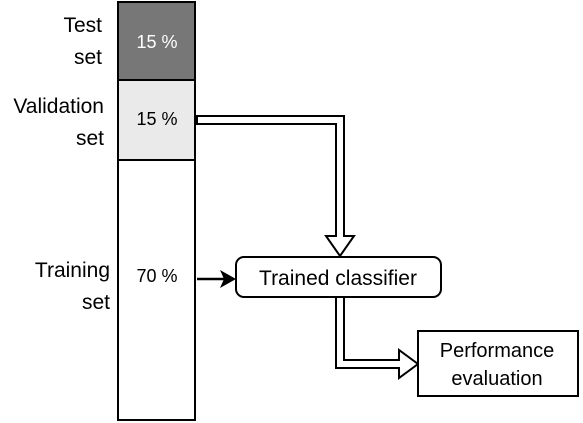  Describe the element at coordinates (276, 186) in the screenshot. I see `validation-to-classifier-arrow` at that location.